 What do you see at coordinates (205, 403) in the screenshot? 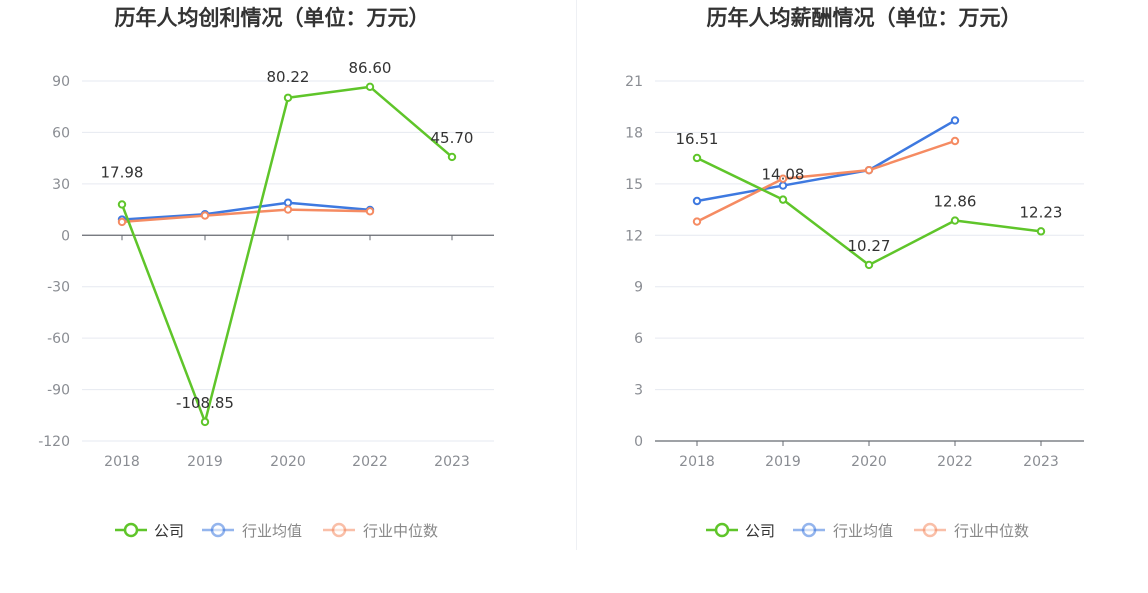
I see `data-label-company: -108.85` at bounding box center [205, 403].